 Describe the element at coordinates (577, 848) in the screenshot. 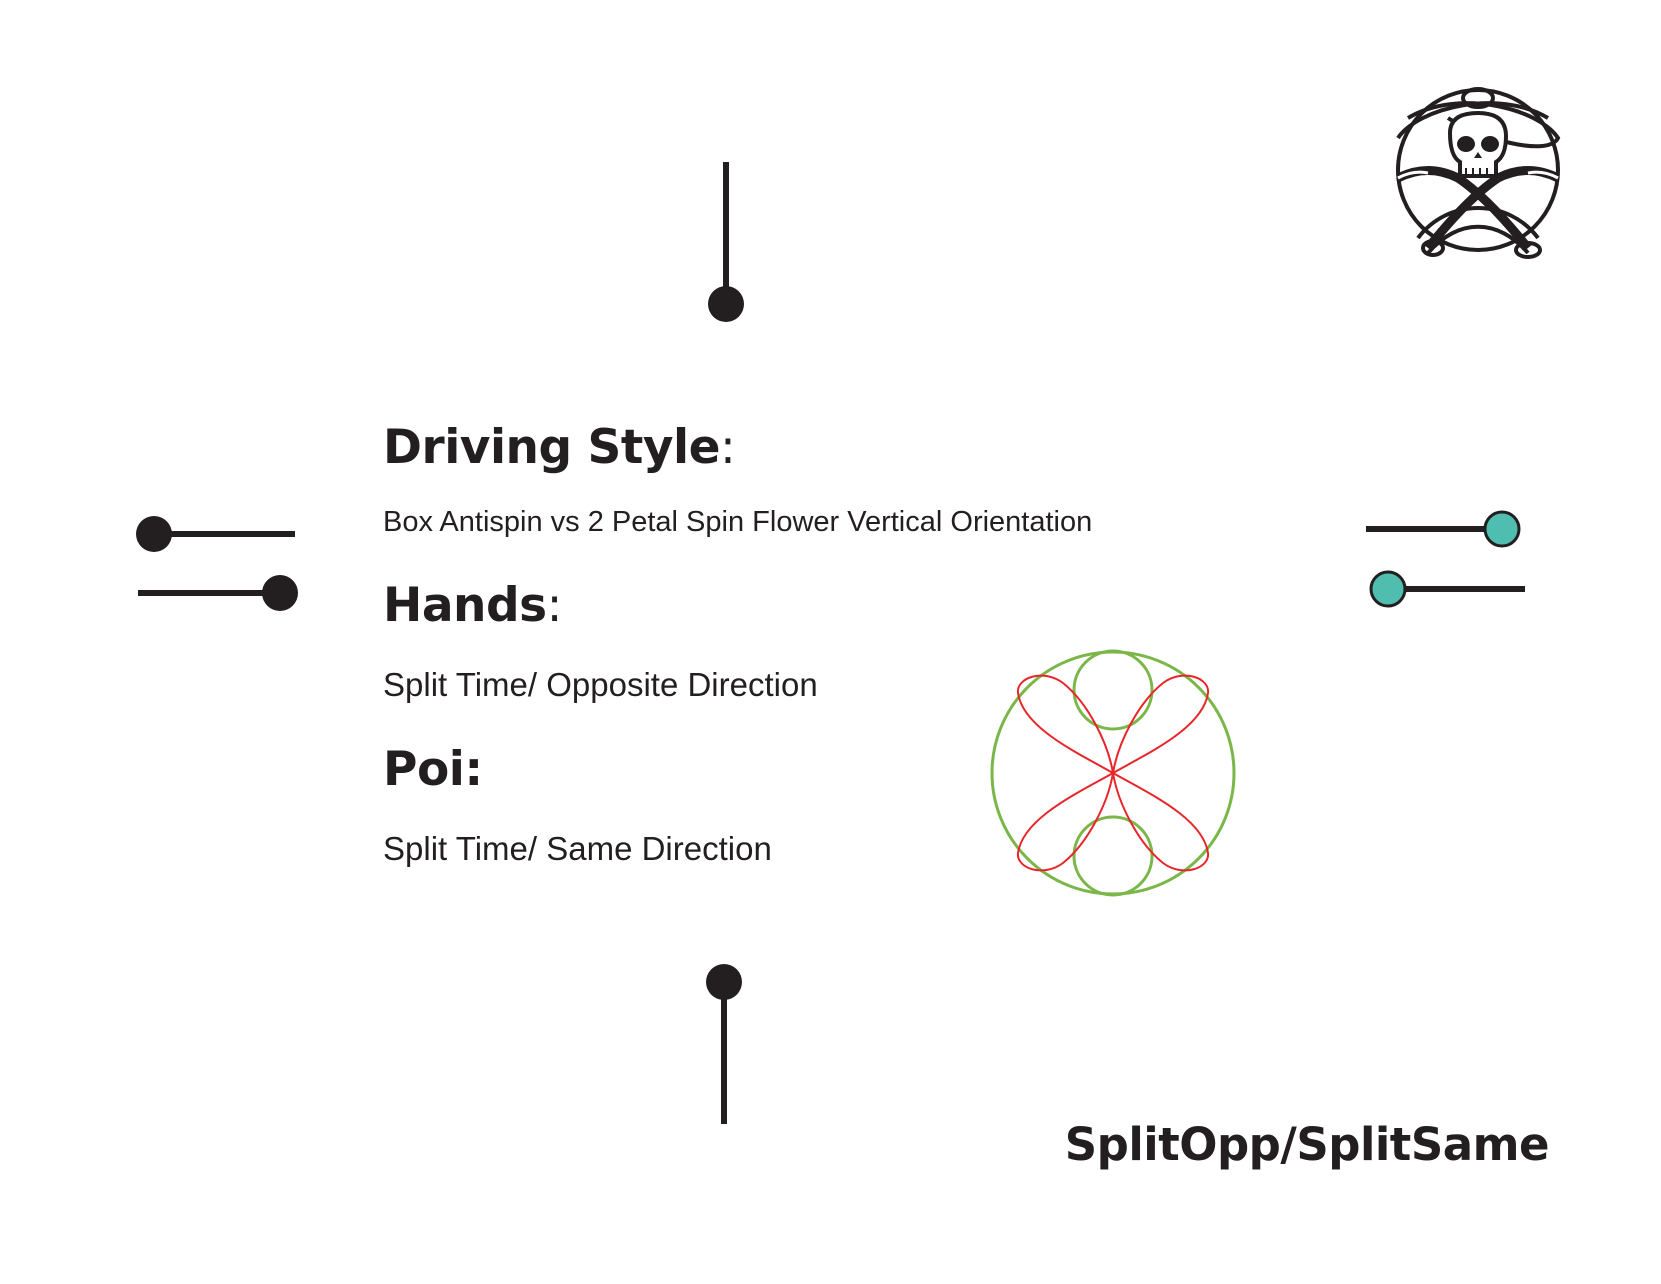

I see `poi-value: Split Time/ Same Direction` at that location.